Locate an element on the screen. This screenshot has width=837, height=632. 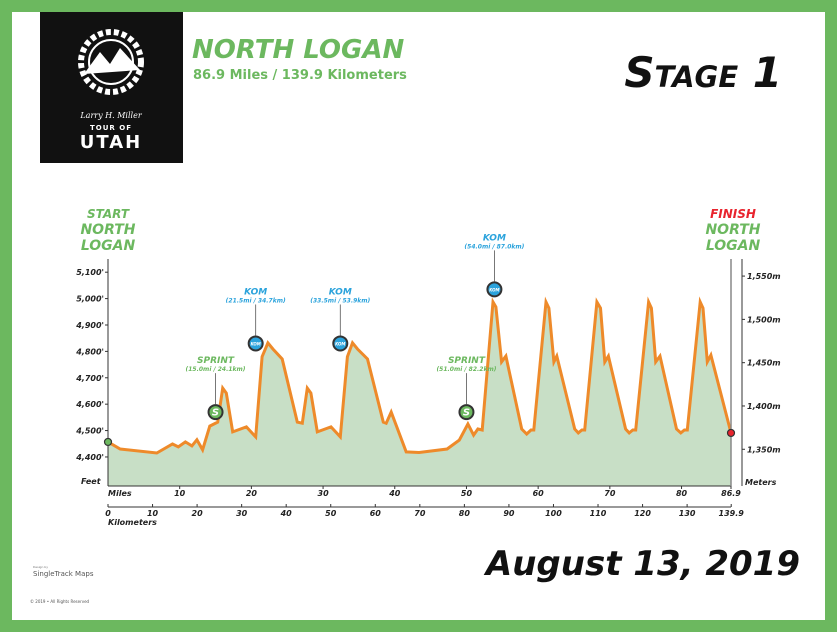
feet-tick-label: 5,000' is located at coordinates (90, 299).